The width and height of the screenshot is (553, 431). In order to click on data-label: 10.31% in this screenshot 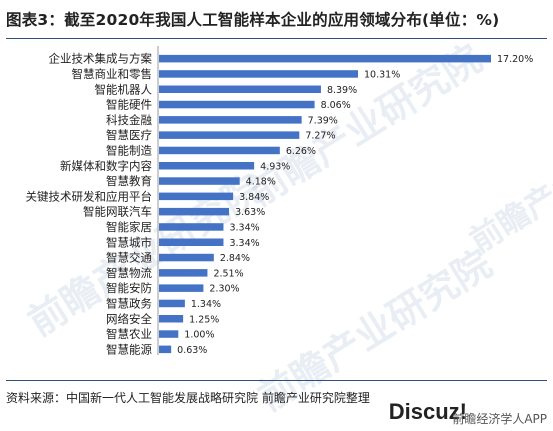, I will do `click(382, 74)`.